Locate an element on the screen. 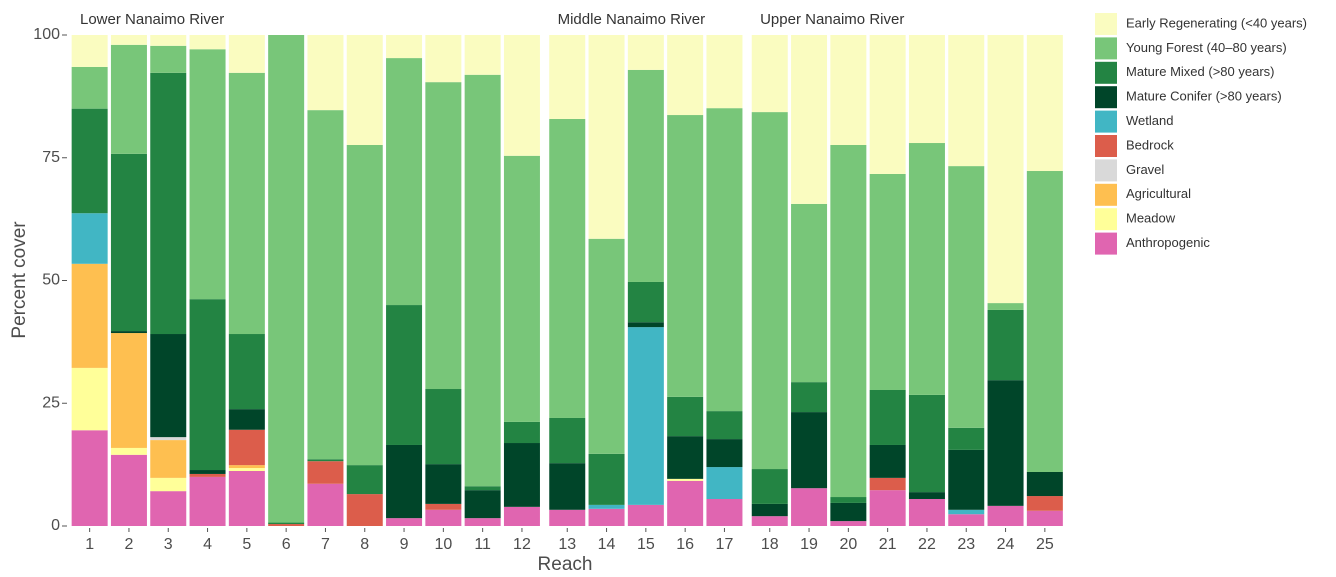 This screenshot has height=577, width=1336. x-tick-label: 11 is located at coordinates (482, 544).